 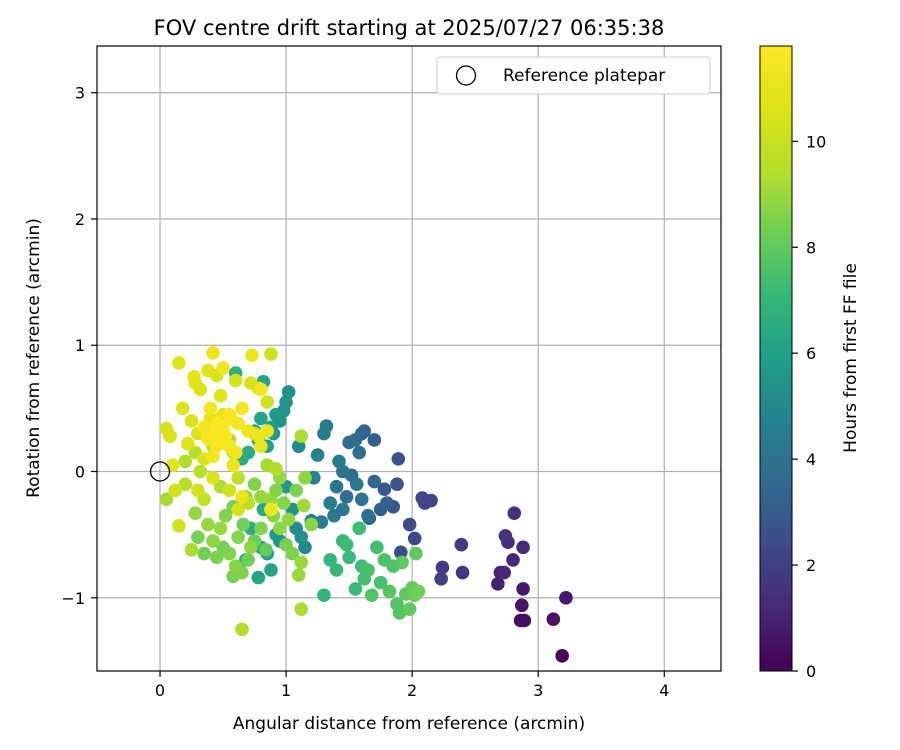 What do you see at coordinates (851, 358) in the screenshot?
I see `colorbar-label: Hours from first FF file` at bounding box center [851, 358].